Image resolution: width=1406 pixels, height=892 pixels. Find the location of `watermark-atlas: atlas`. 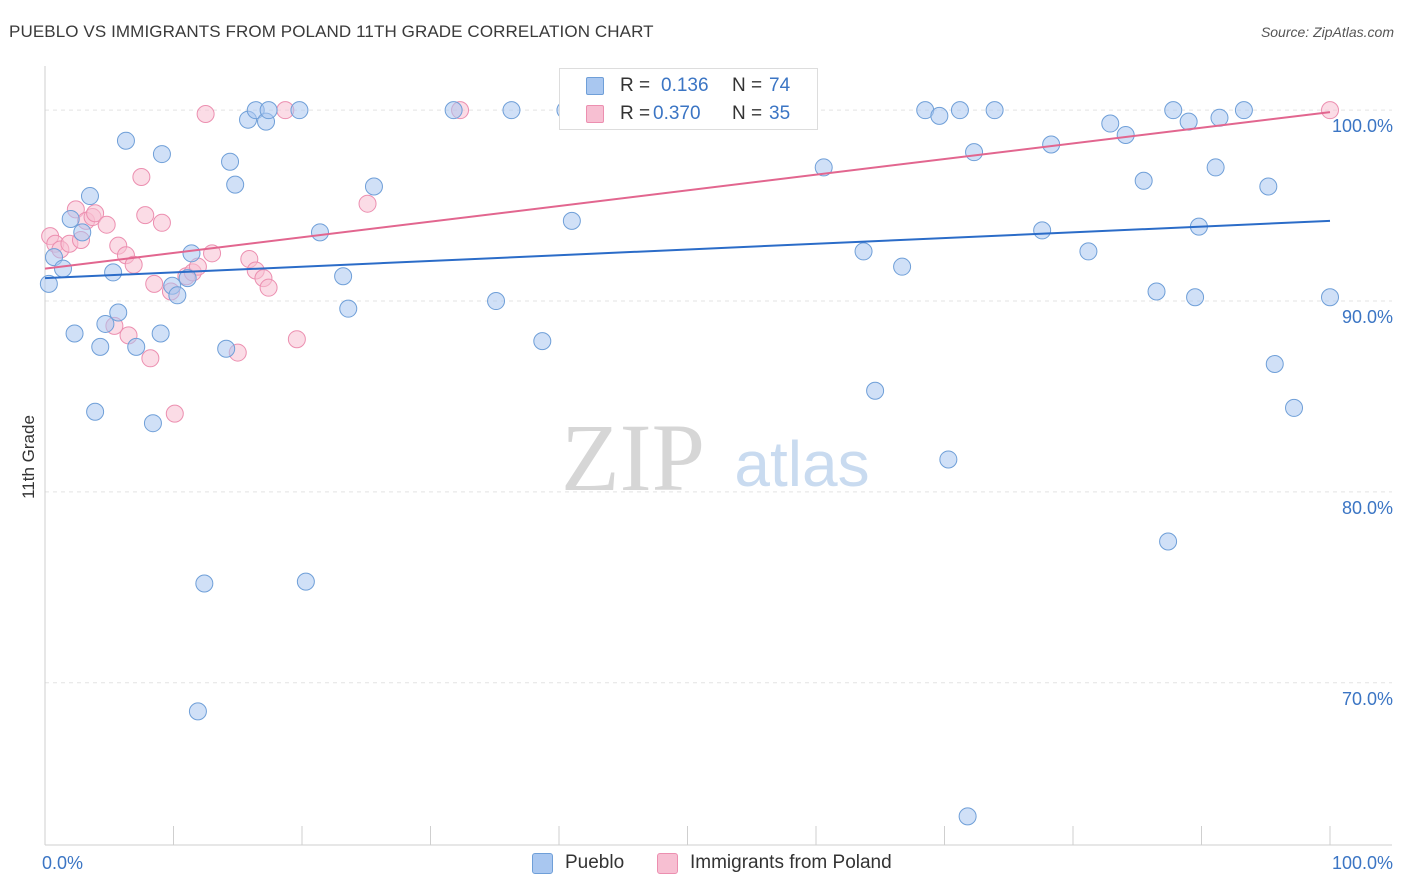

watermark-atlas: atlas is located at coordinates (801, 464).